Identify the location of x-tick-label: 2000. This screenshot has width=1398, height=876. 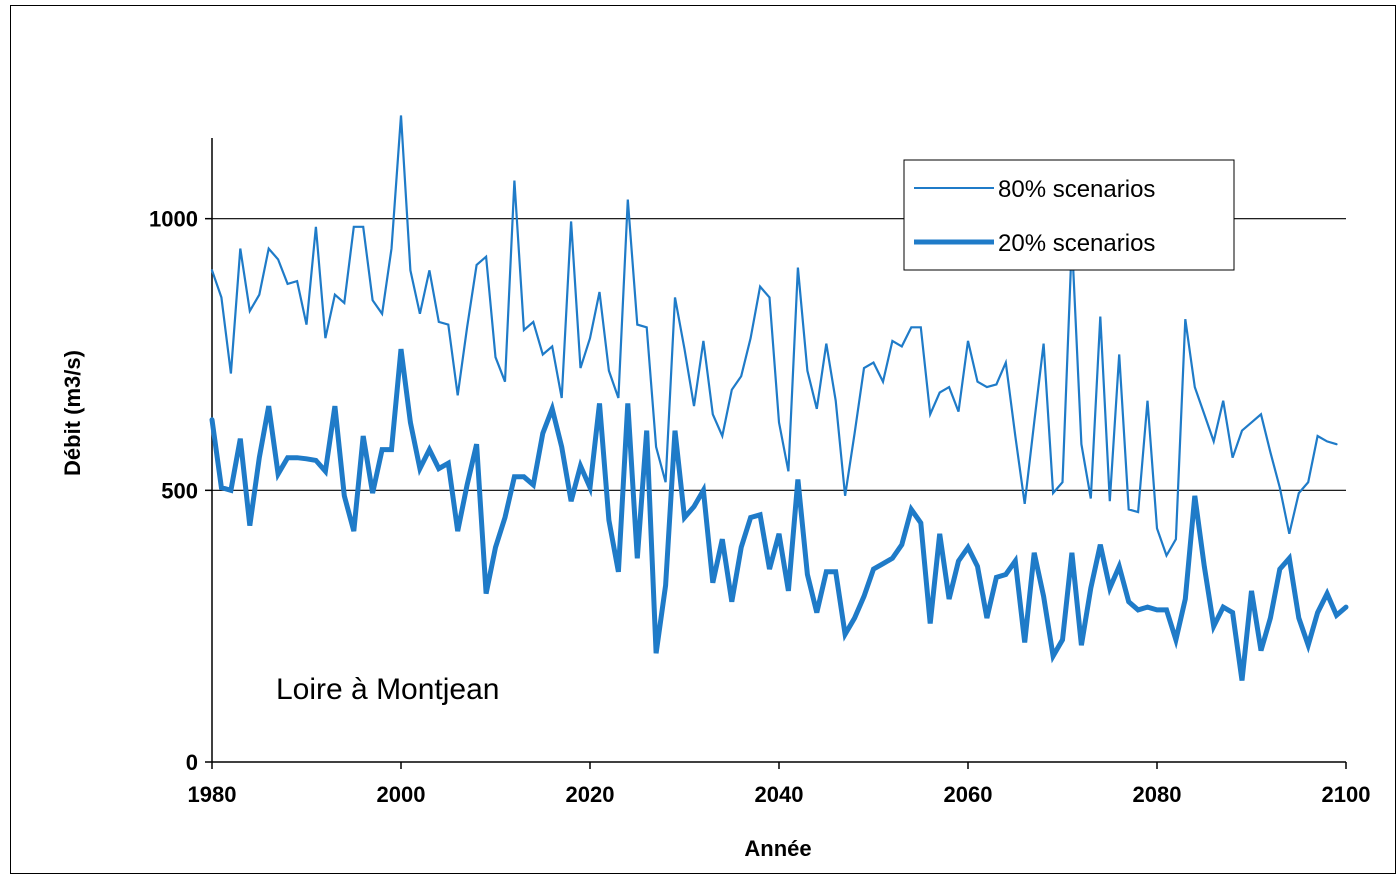
(401, 794).